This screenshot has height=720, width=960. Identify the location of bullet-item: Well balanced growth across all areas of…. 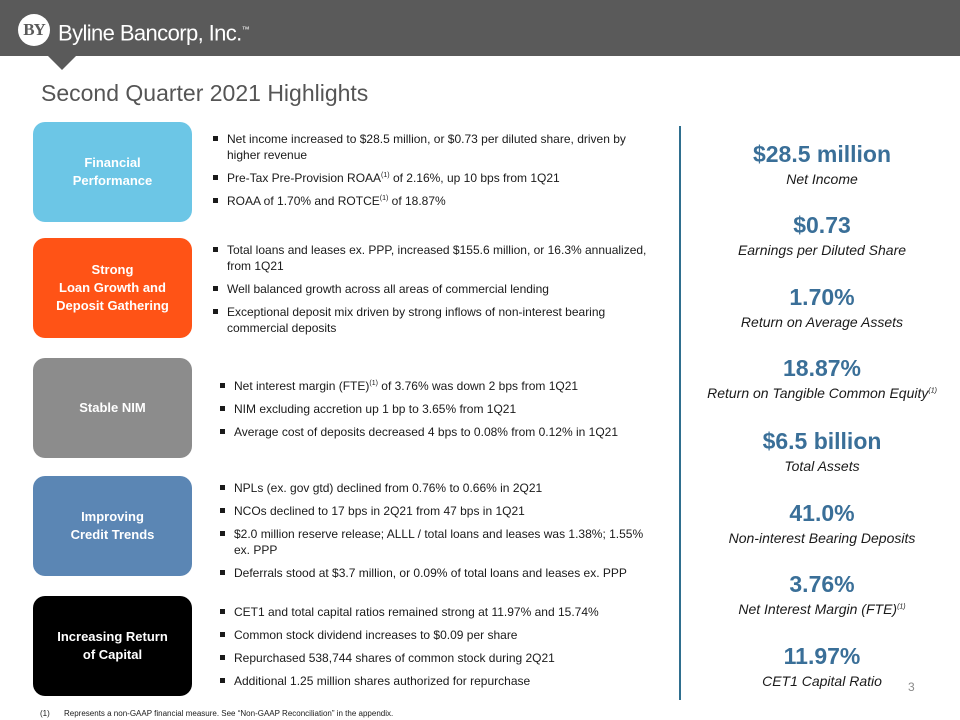
(430, 289).